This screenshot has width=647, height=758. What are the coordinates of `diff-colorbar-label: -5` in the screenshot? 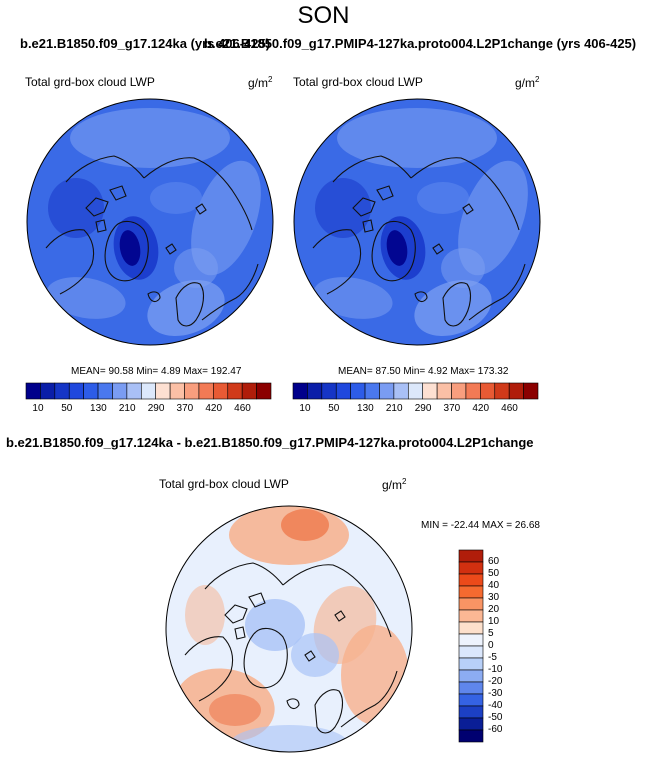 It's located at (492, 657).